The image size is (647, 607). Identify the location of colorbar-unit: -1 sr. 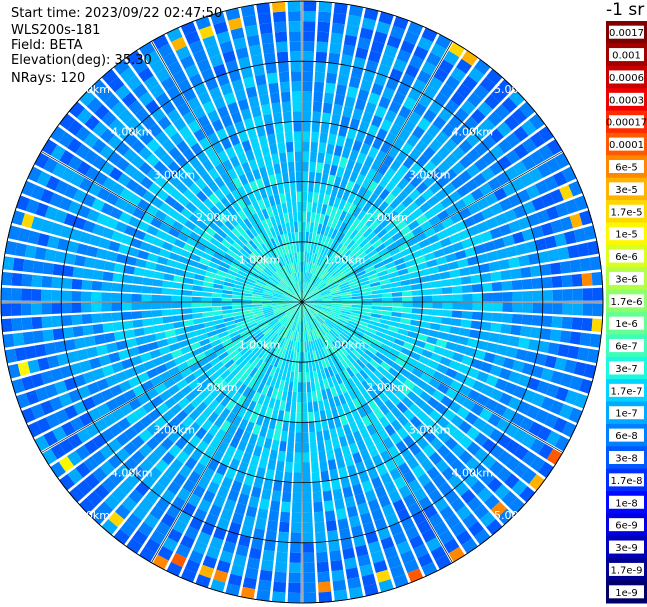
(625, 10).